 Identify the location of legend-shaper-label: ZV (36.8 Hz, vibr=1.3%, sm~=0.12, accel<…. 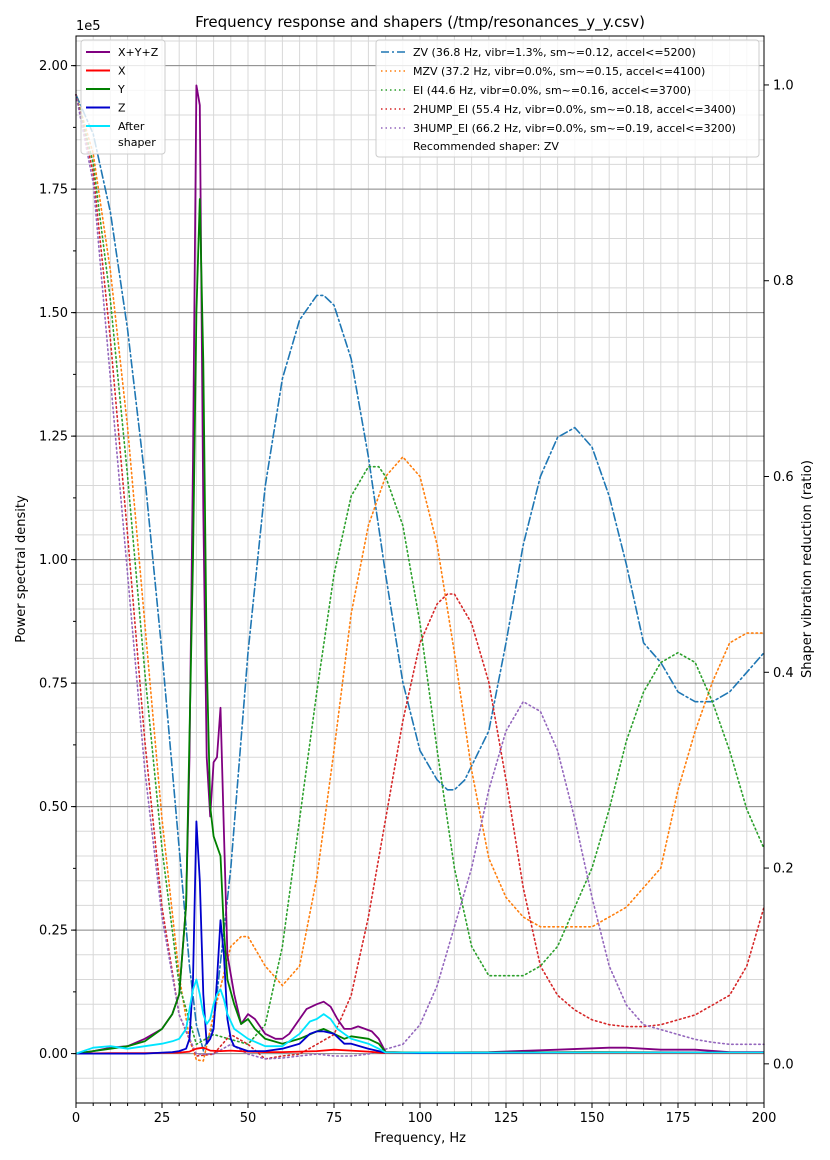
(554, 52).